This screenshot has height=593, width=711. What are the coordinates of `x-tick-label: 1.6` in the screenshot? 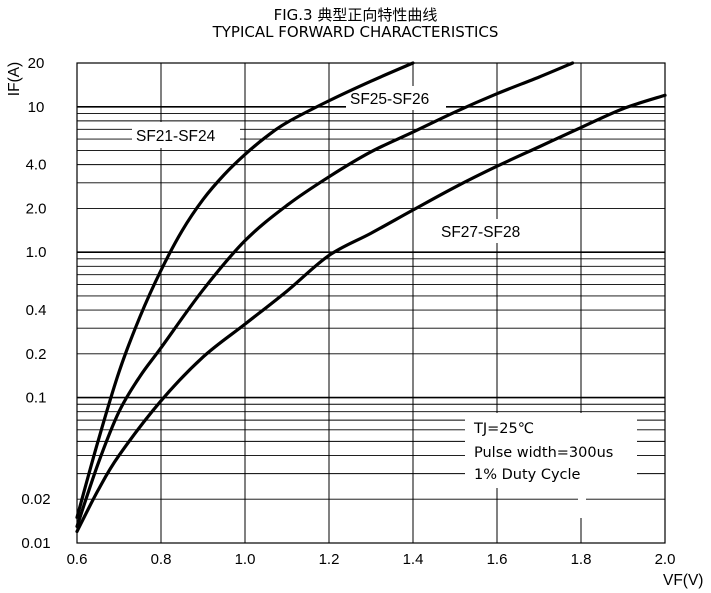 It's located at (497, 559).